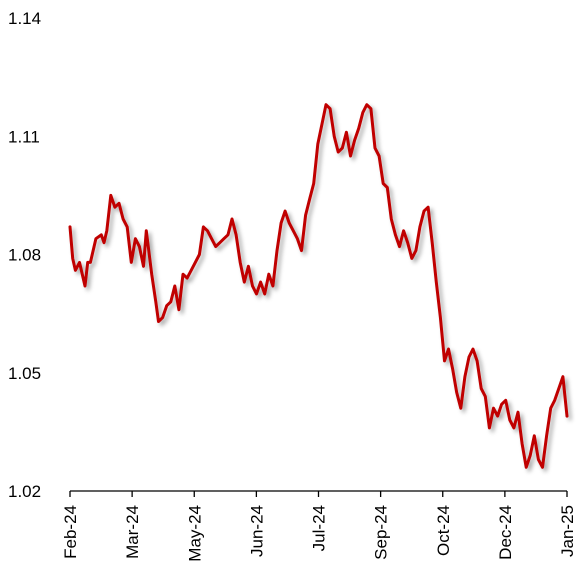 This screenshot has width=581, height=584. What do you see at coordinates (132, 532) in the screenshot?
I see `x-tick-label: Mar-24` at bounding box center [132, 532].